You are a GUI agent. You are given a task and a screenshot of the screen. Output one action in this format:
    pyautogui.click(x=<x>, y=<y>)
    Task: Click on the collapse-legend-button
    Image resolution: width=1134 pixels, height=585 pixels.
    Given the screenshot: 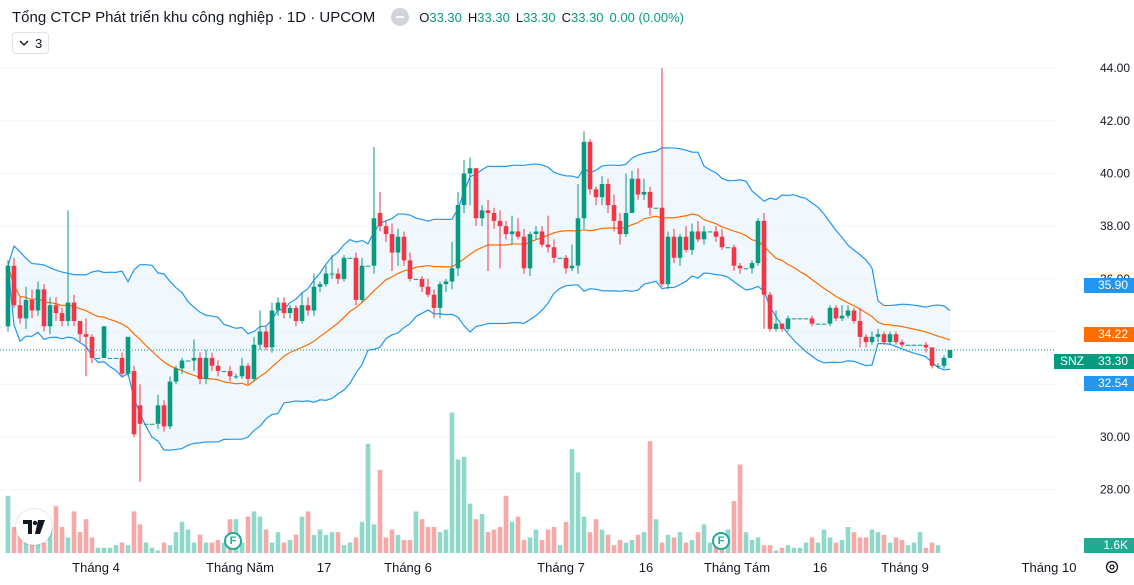 What is the action you would take?
    pyautogui.click(x=400, y=17)
    